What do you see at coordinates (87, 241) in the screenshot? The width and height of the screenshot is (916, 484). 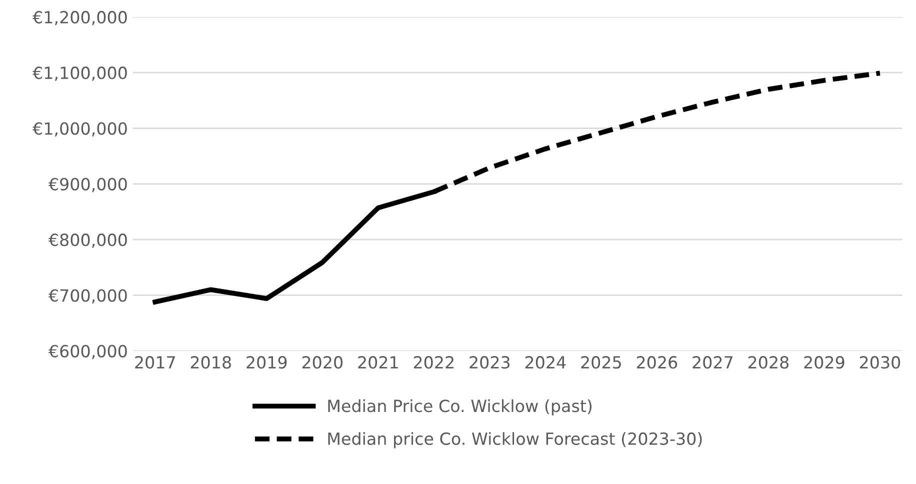 I see `y-tick-label: €800,000` at bounding box center [87, 241].